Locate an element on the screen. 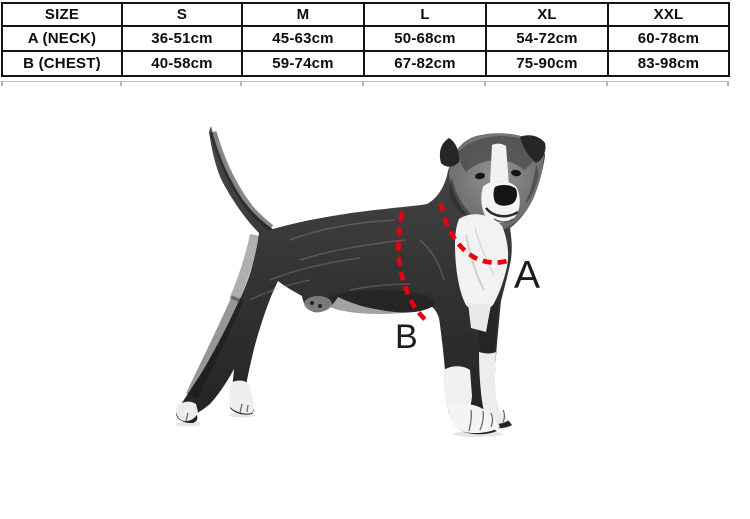 The image size is (750, 519). size-xxl-cell: XXL is located at coordinates (668, 14).